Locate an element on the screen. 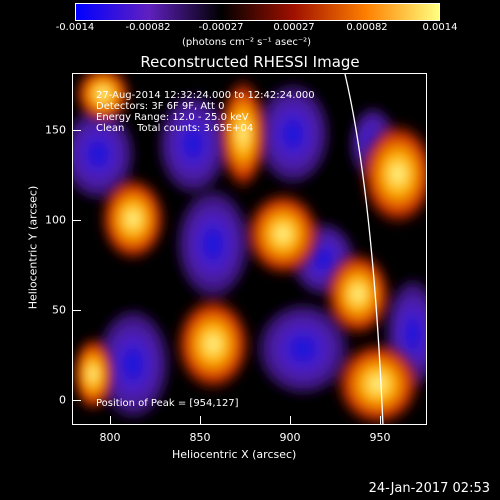 The height and width of the screenshot is (500, 500). colorbar is located at coordinates (257, 12).